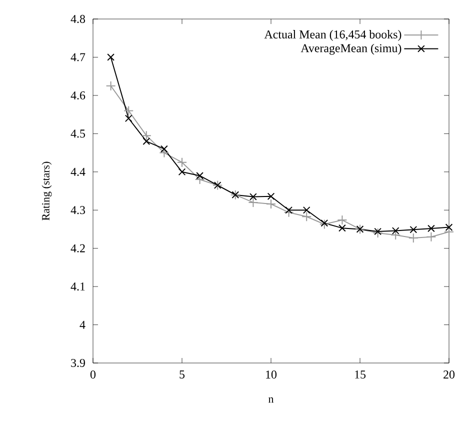  Describe the element at coordinates (83, 324) in the screenshot. I see `y-tick-label: 4` at that location.